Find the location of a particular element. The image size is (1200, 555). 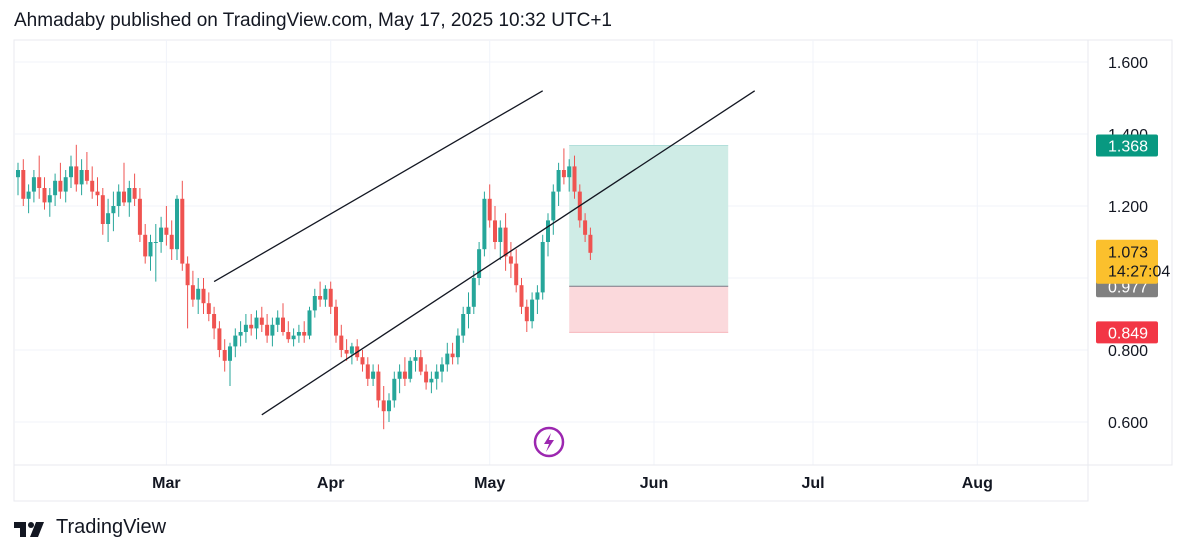

price-tick-label: 1.600 is located at coordinates (1128, 63).